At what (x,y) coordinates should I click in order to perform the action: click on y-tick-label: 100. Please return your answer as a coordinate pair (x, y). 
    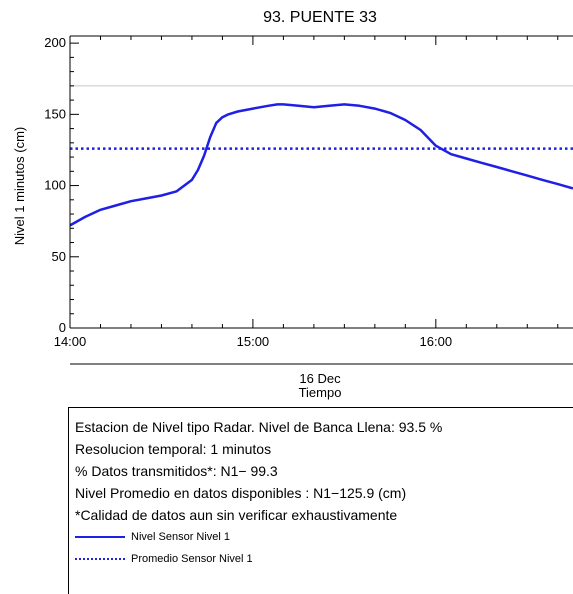
    Looking at the image, I should click on (55, 185).